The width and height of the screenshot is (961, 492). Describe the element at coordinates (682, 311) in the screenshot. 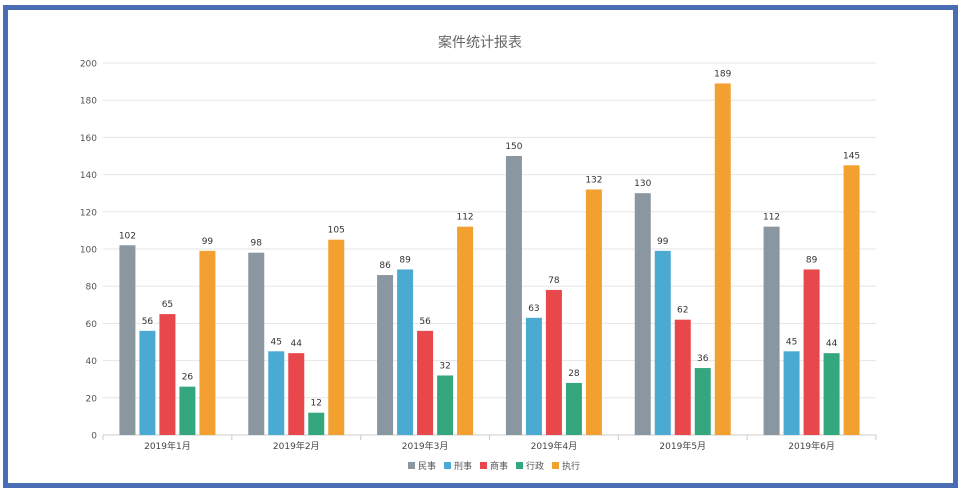

I see `data-label: 62` at that location.